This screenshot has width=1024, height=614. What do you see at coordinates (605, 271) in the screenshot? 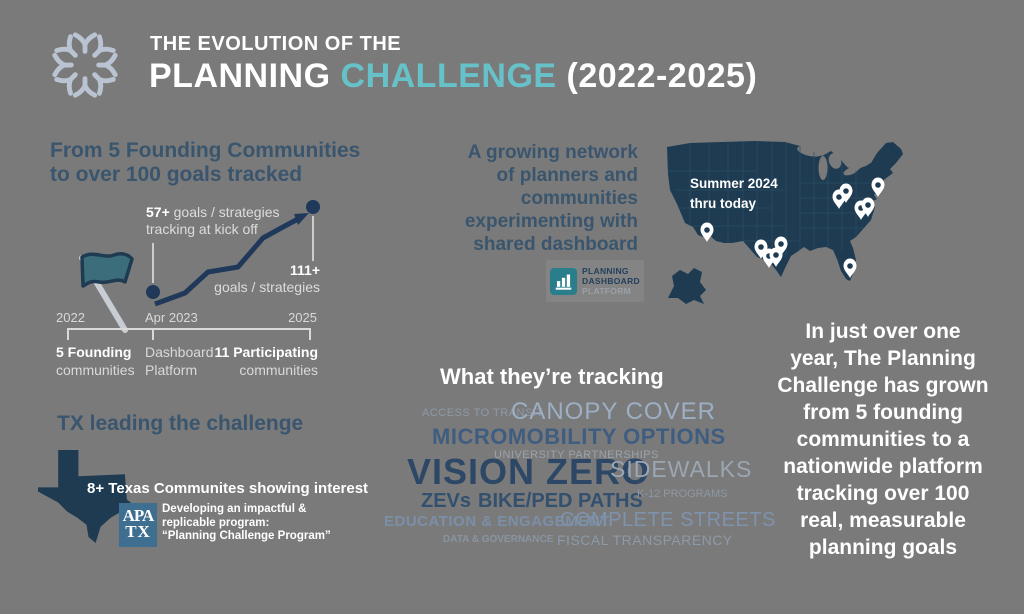
I see `pdp-logo-line1: PLANNING` at bounding box center [605, 271].